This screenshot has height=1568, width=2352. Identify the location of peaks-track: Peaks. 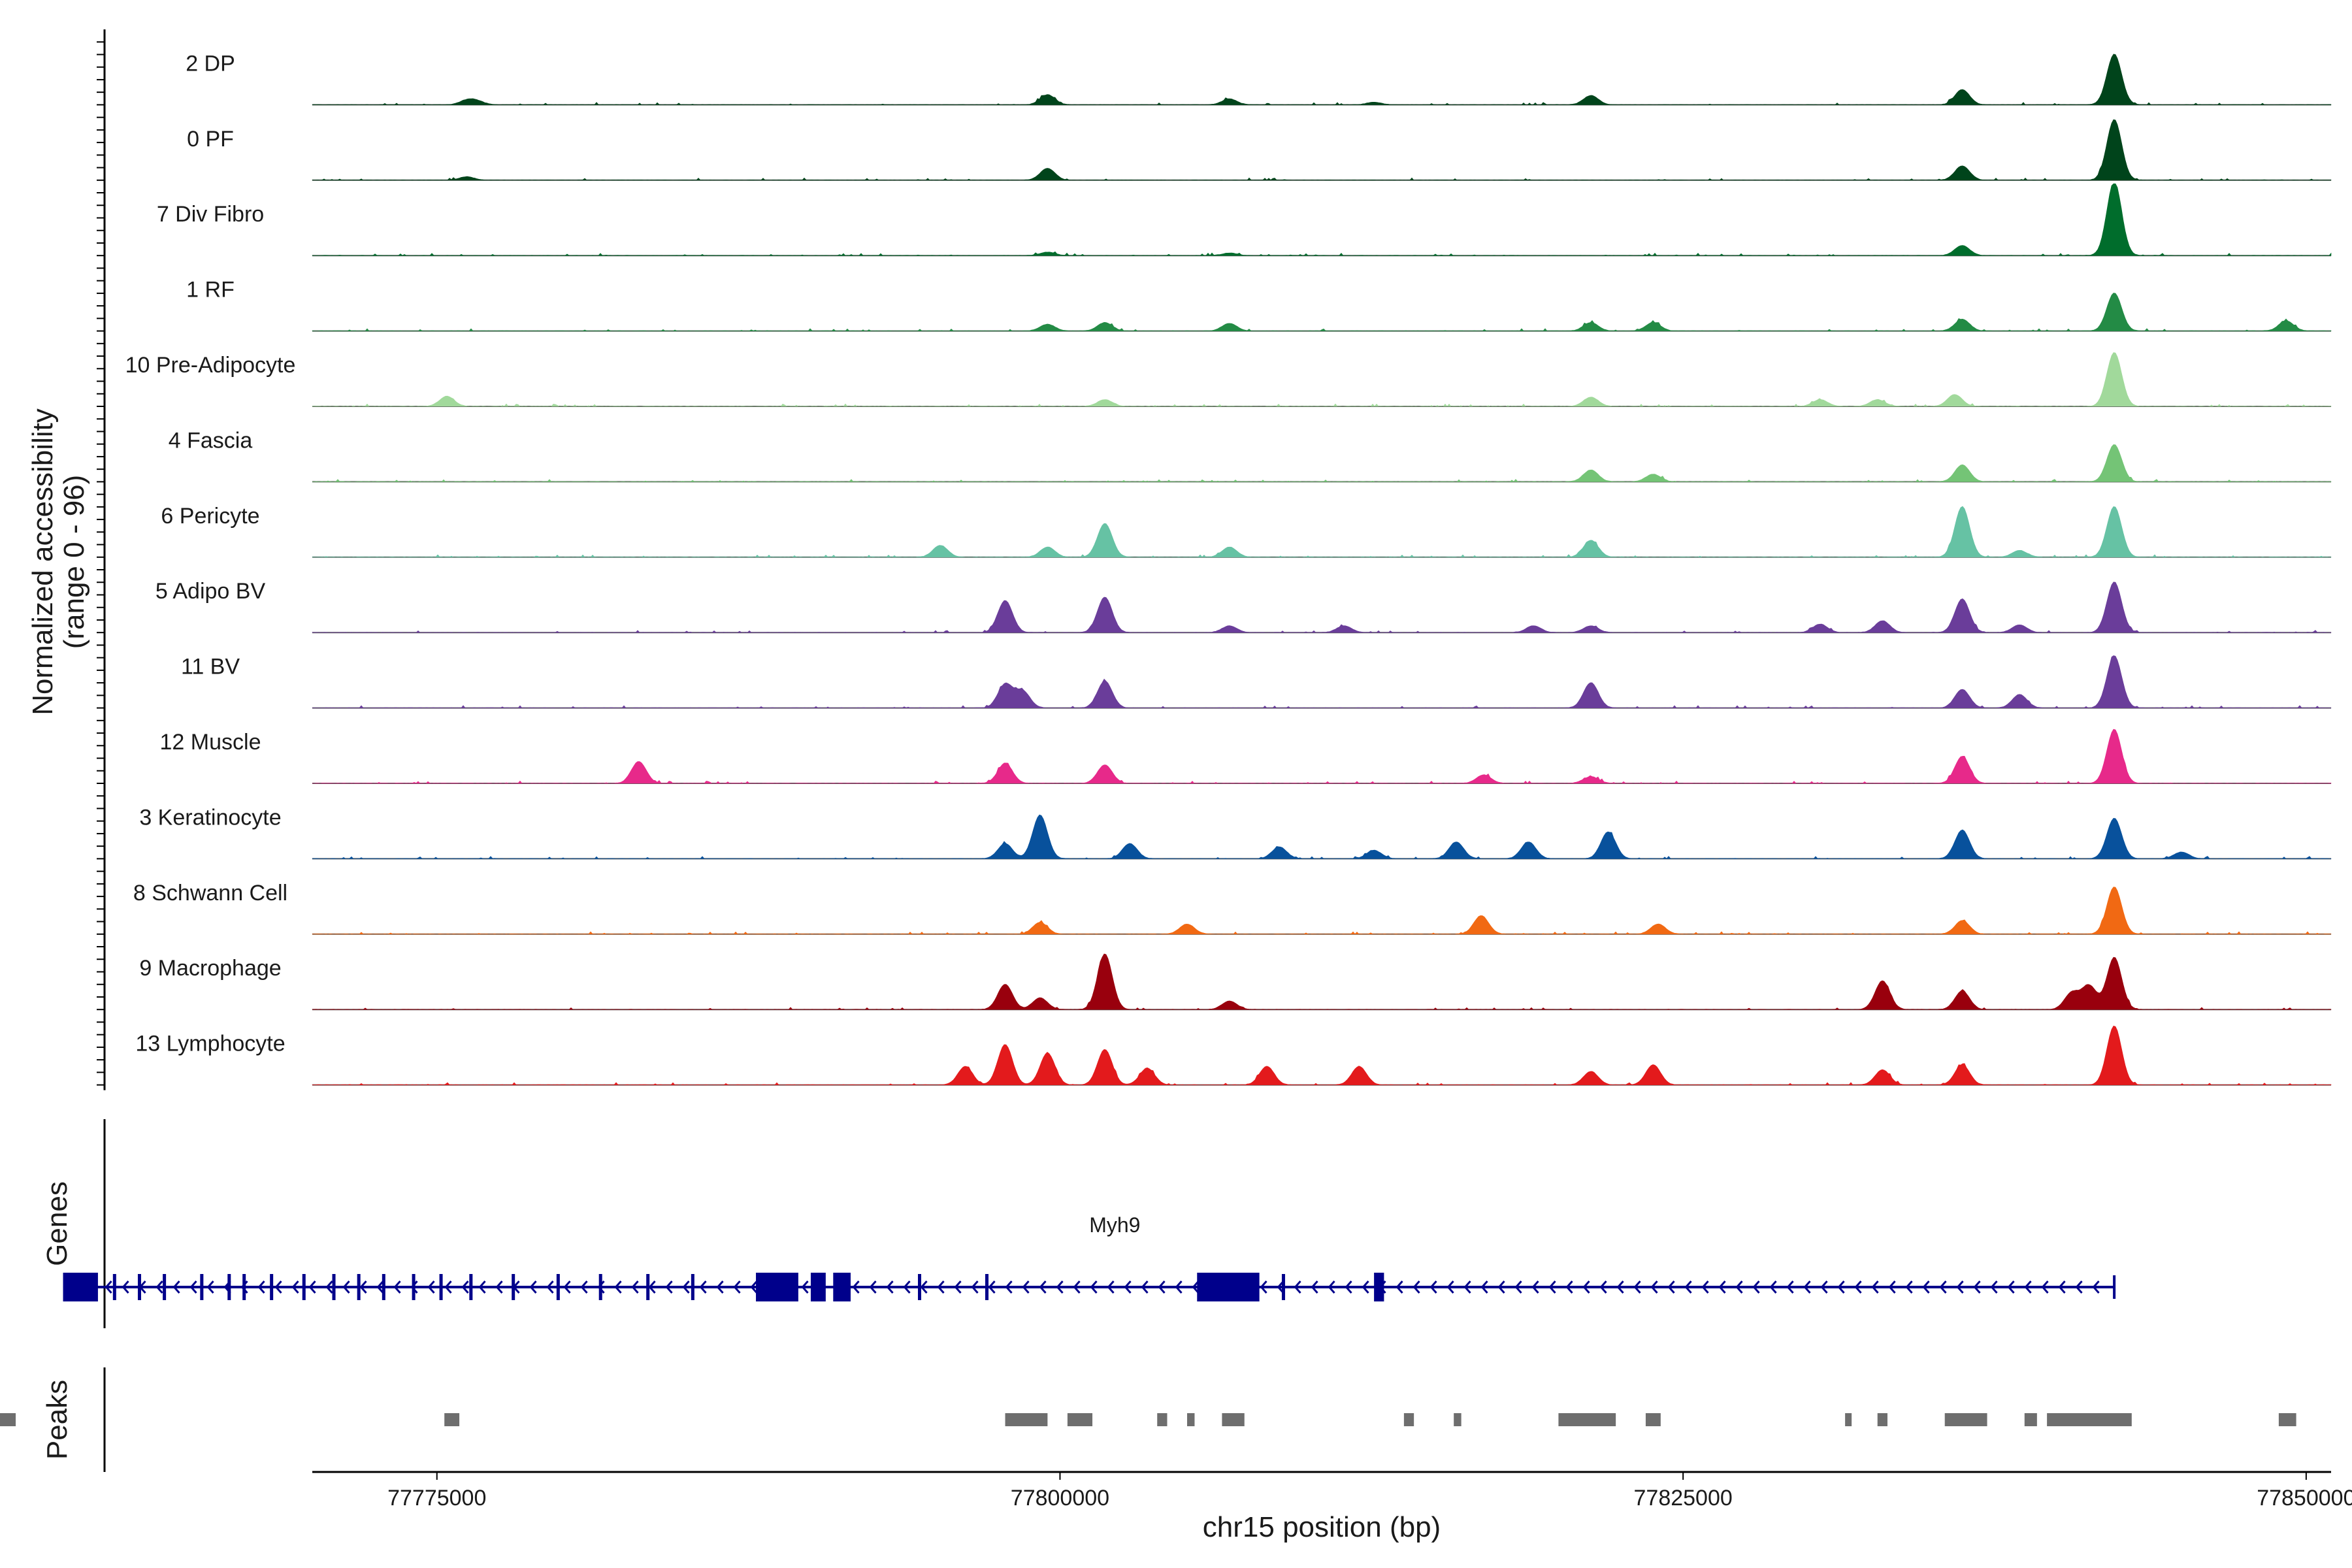
(1148, 1419).